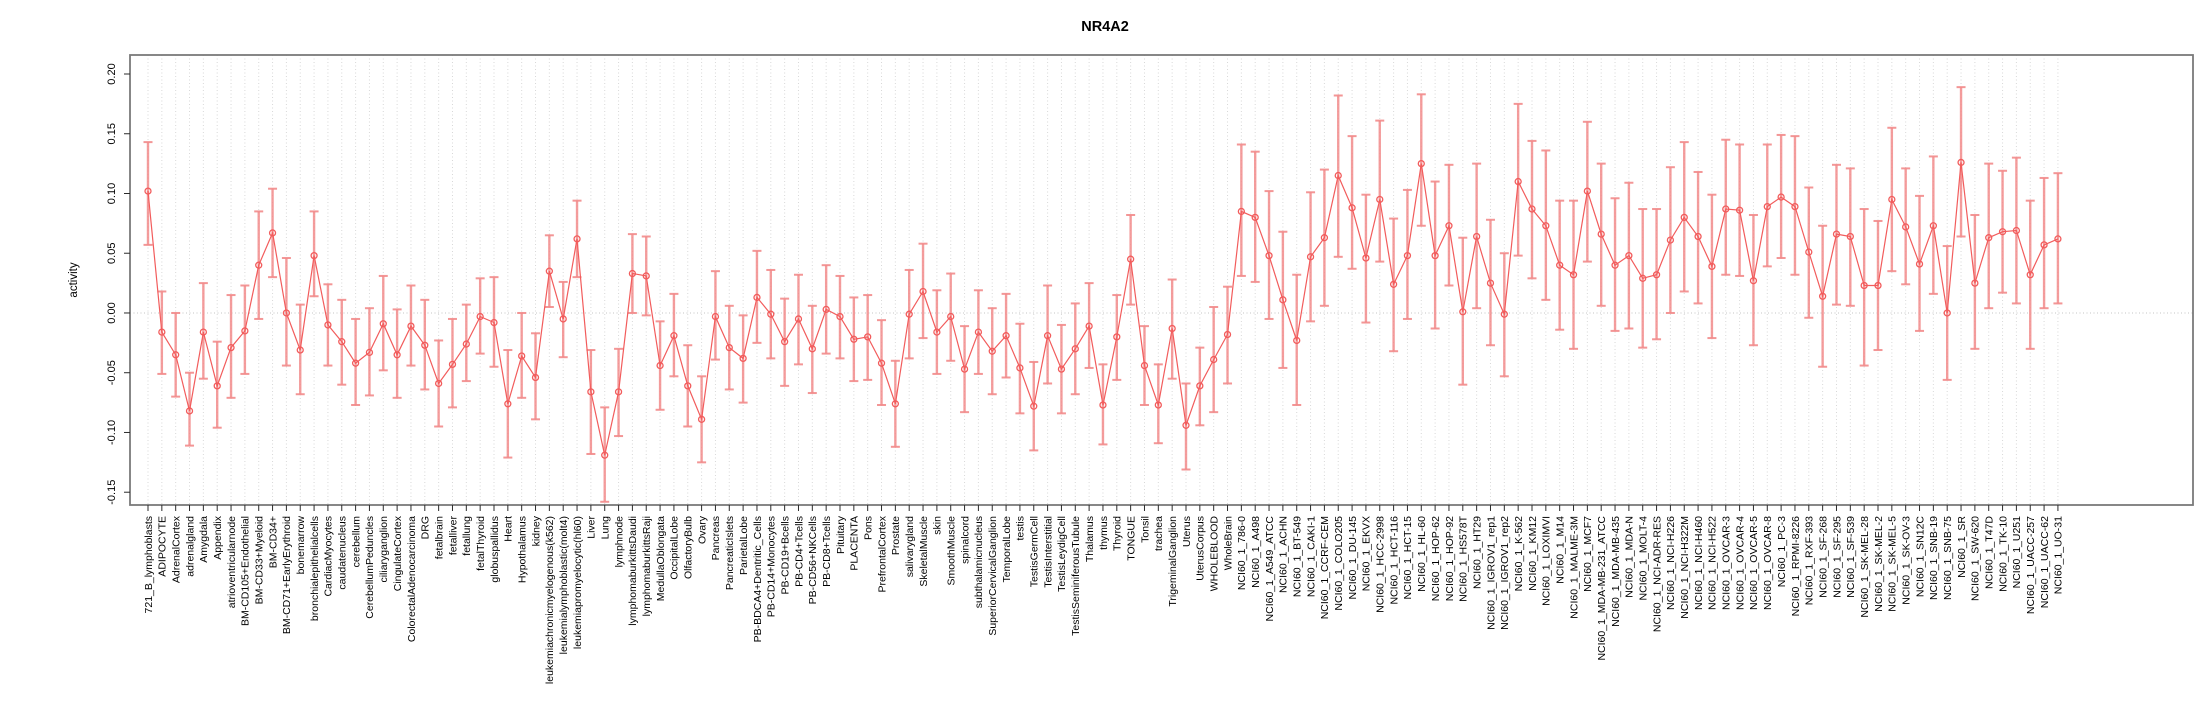 The height and width of the screenshot is (725, 2205). Describe the element at coordinates (343, 553) in the screenshot. I see `x-axis-label: caudatenucleus` at that location.